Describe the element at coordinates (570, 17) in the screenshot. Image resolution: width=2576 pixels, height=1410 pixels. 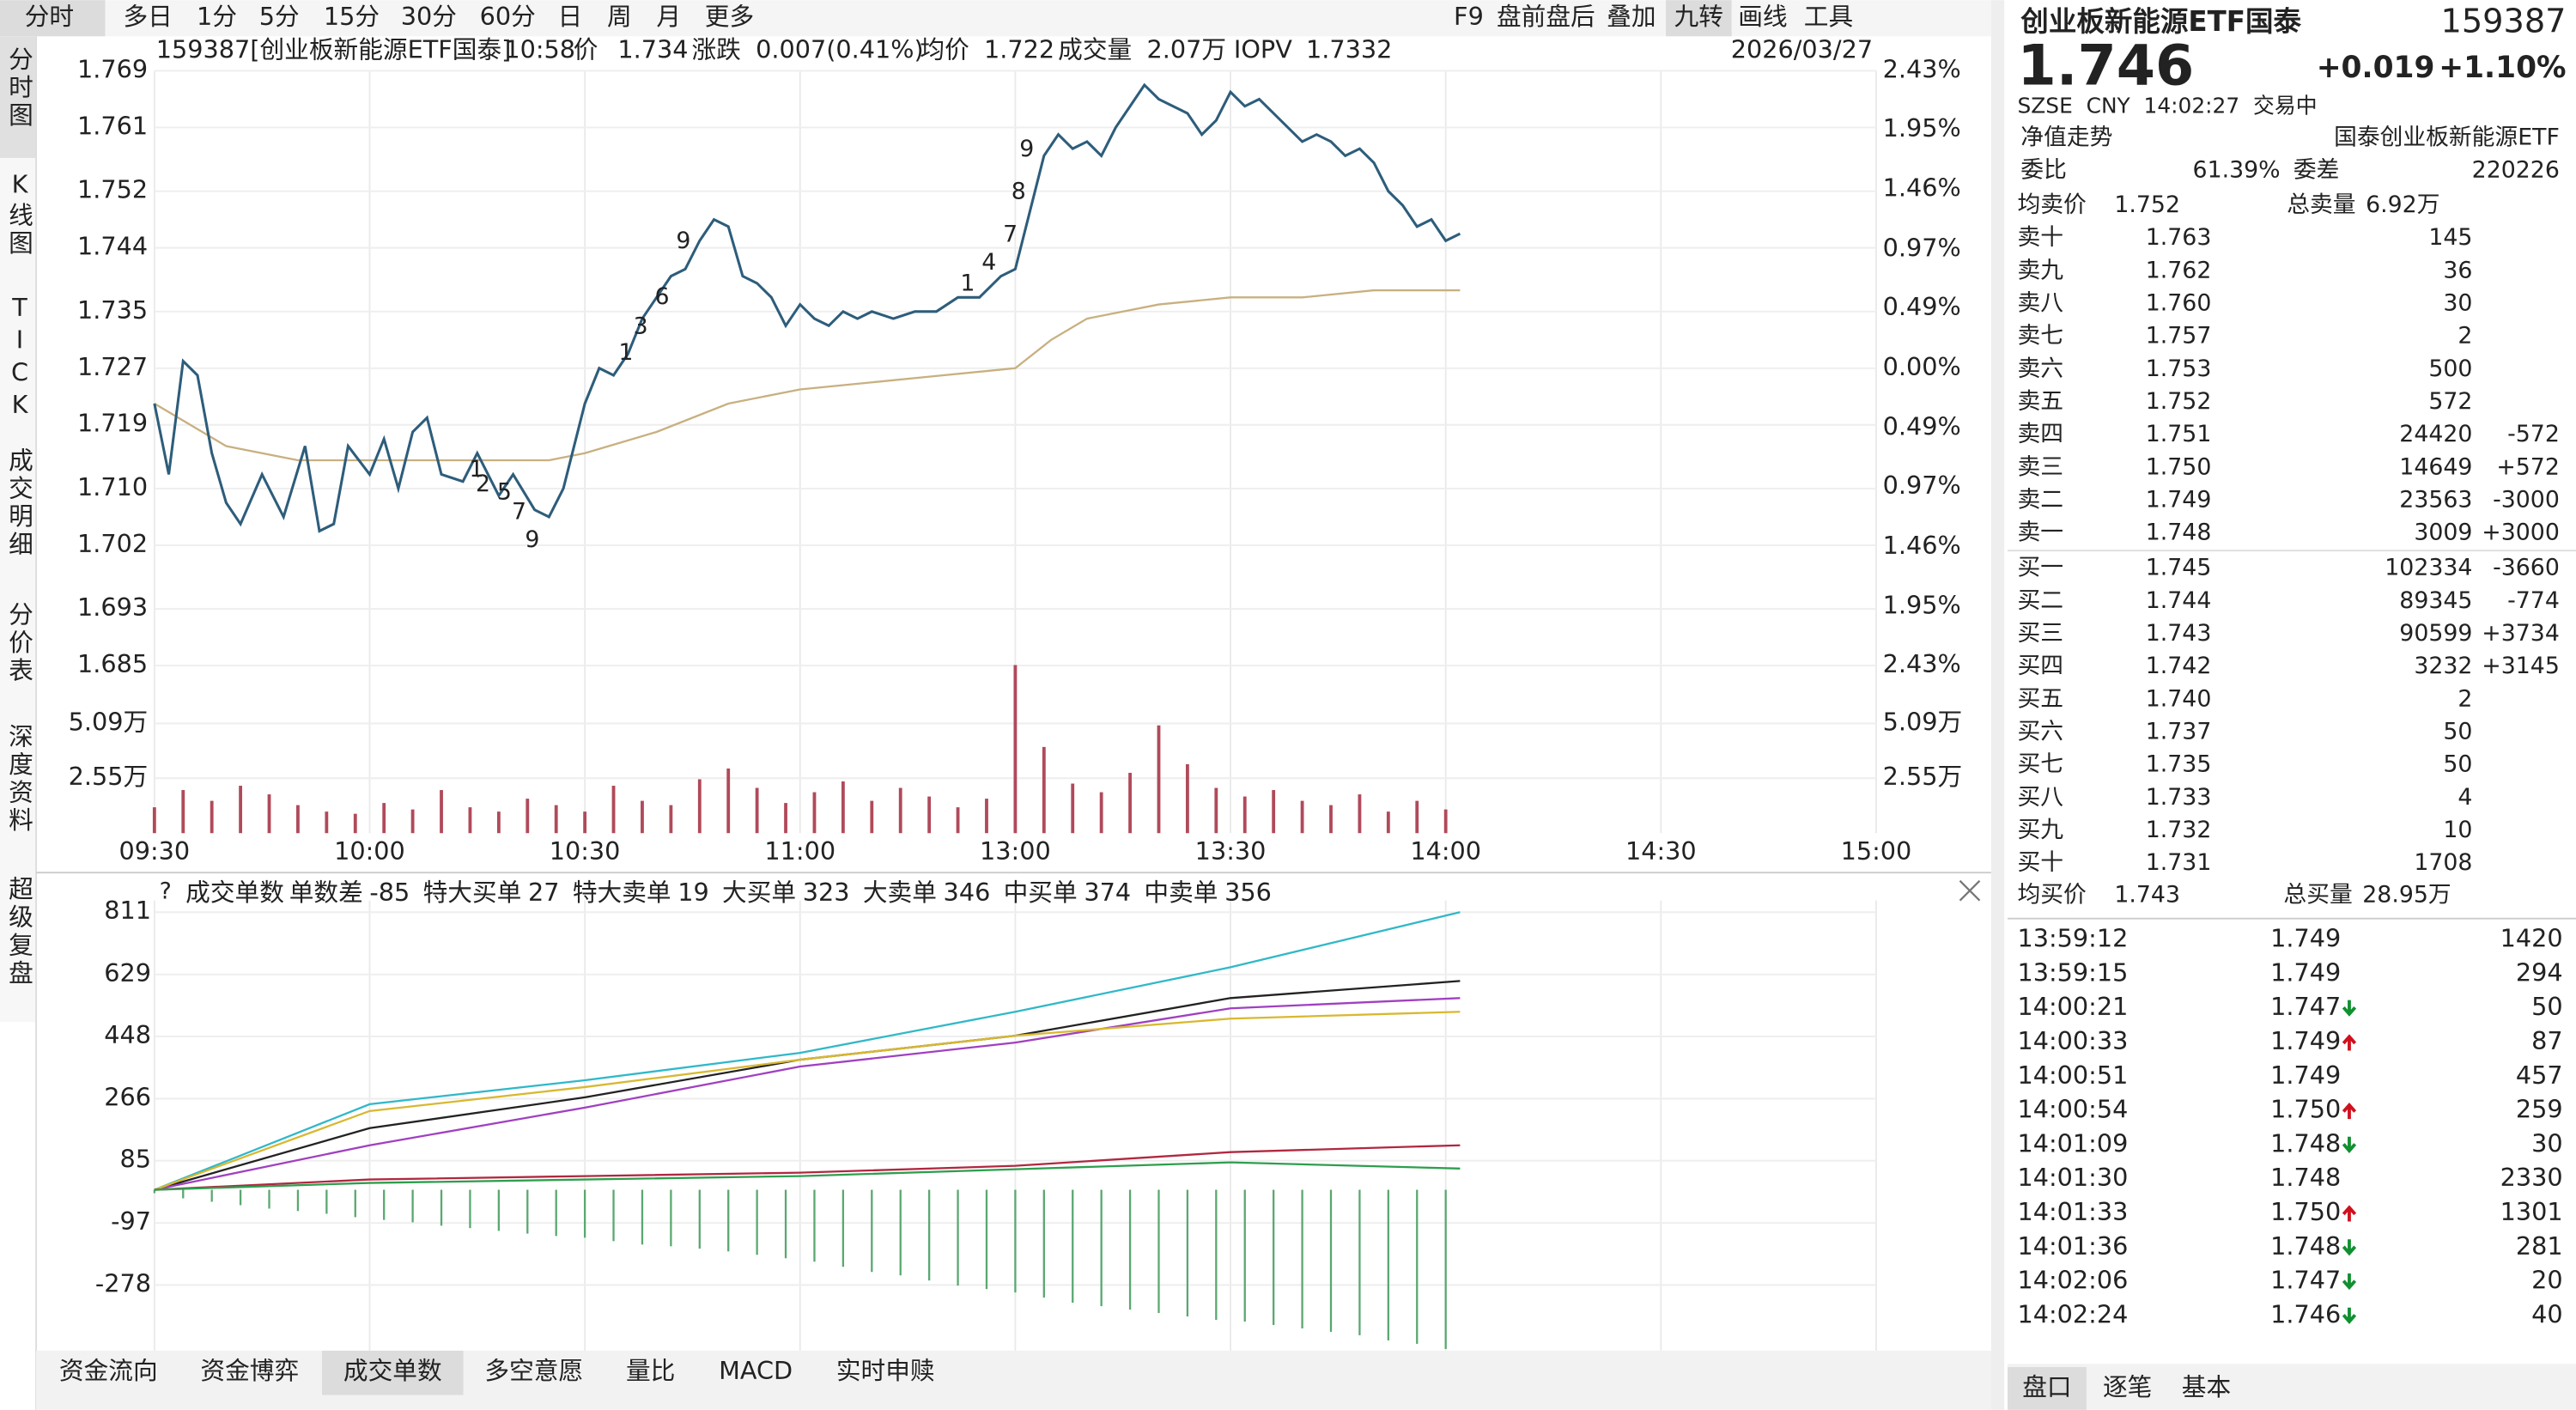
I see `toolbar-tab: 日` at that location.